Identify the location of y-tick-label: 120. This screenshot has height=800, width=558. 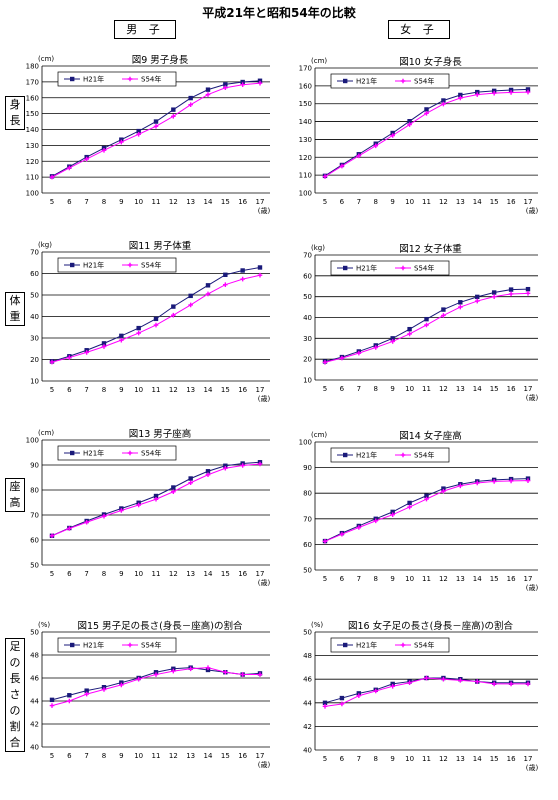
(32, 162).